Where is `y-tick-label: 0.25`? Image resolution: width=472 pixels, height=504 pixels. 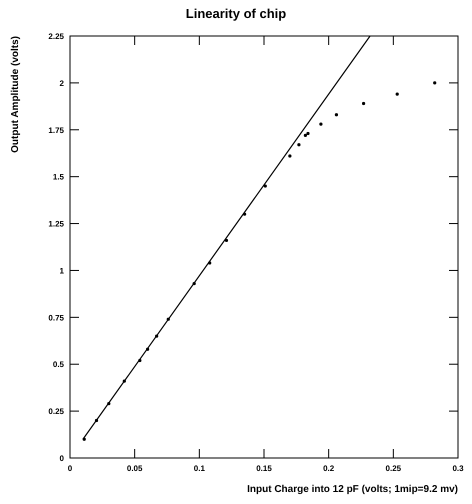 y-tick-label: 0.25 is located at coordinates (56, 411).